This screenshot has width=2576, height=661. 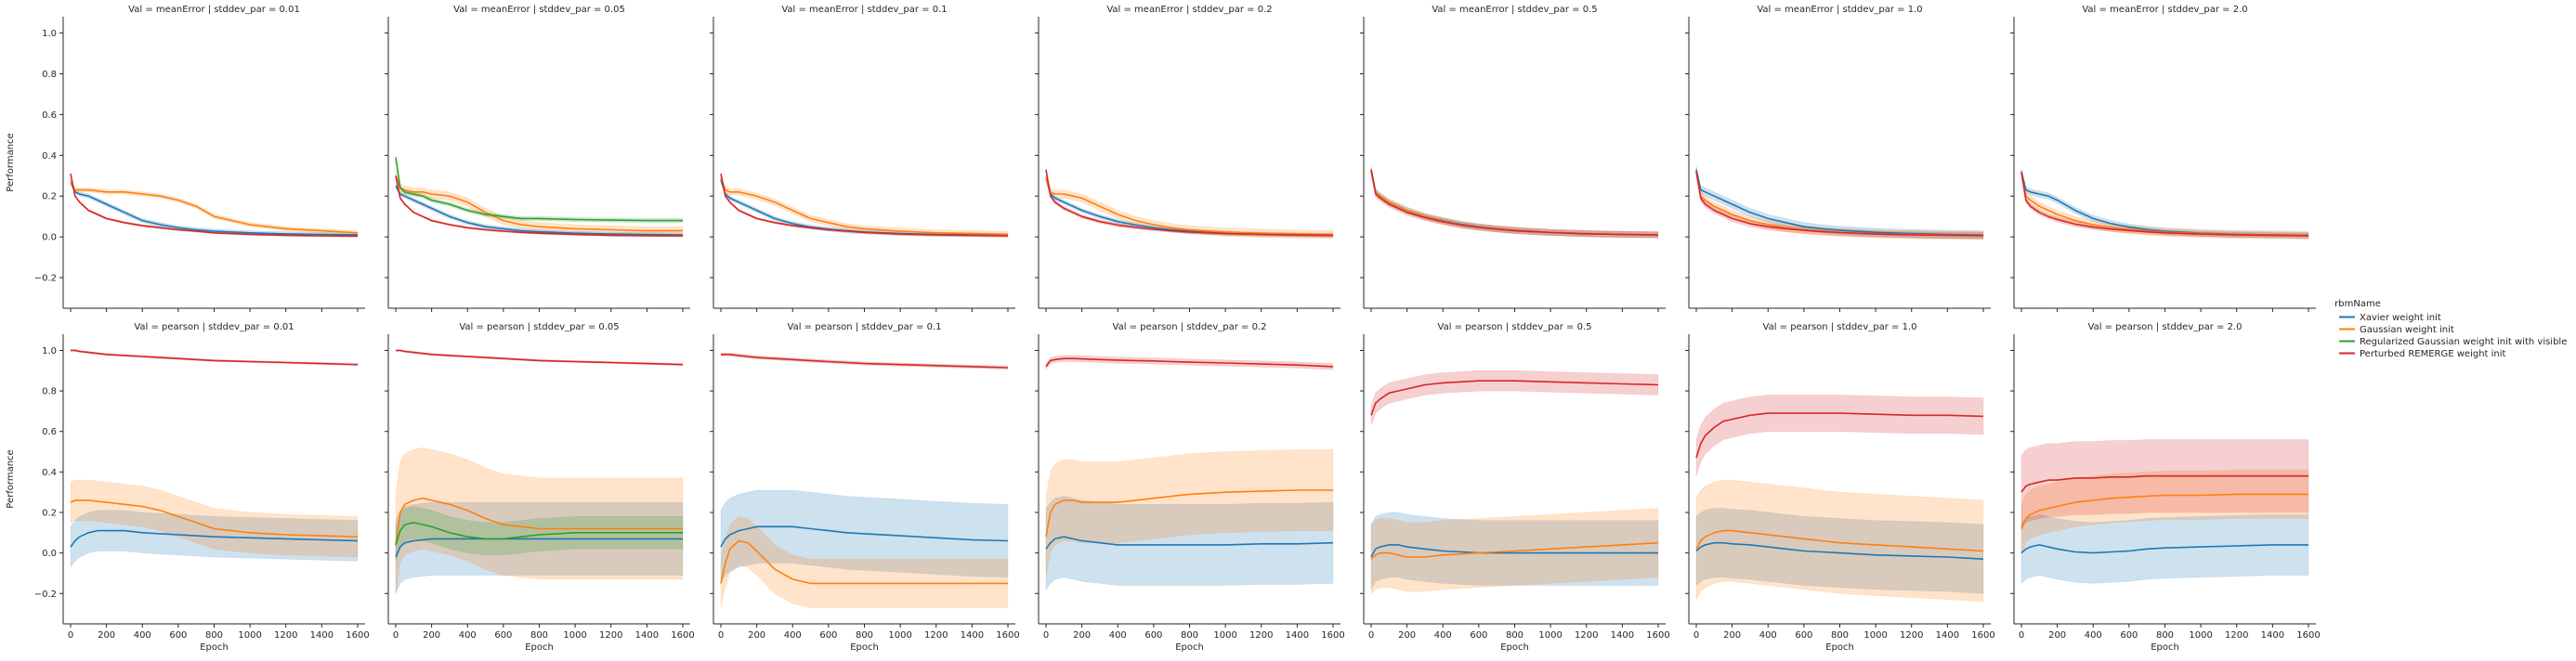 I want to click on panel-title: Val = meanError | stddev_par = 2.0, so click(x=2164, y=10).